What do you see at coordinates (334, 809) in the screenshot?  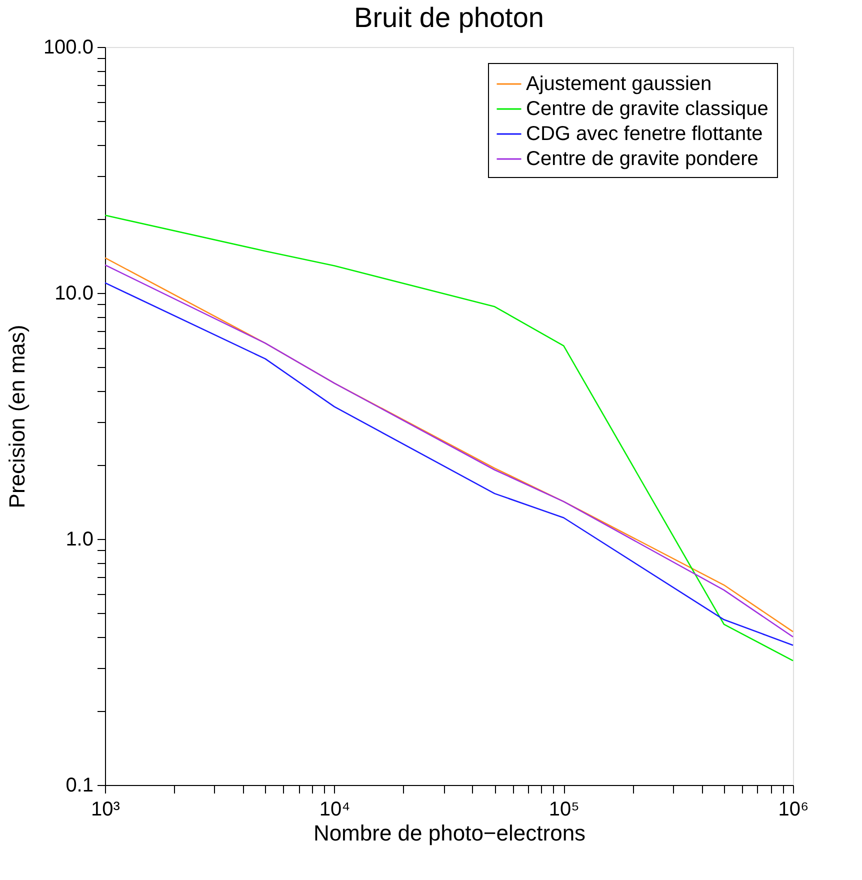 I see `x-tick-label: 10⁴` at bounding box center [334, 809].